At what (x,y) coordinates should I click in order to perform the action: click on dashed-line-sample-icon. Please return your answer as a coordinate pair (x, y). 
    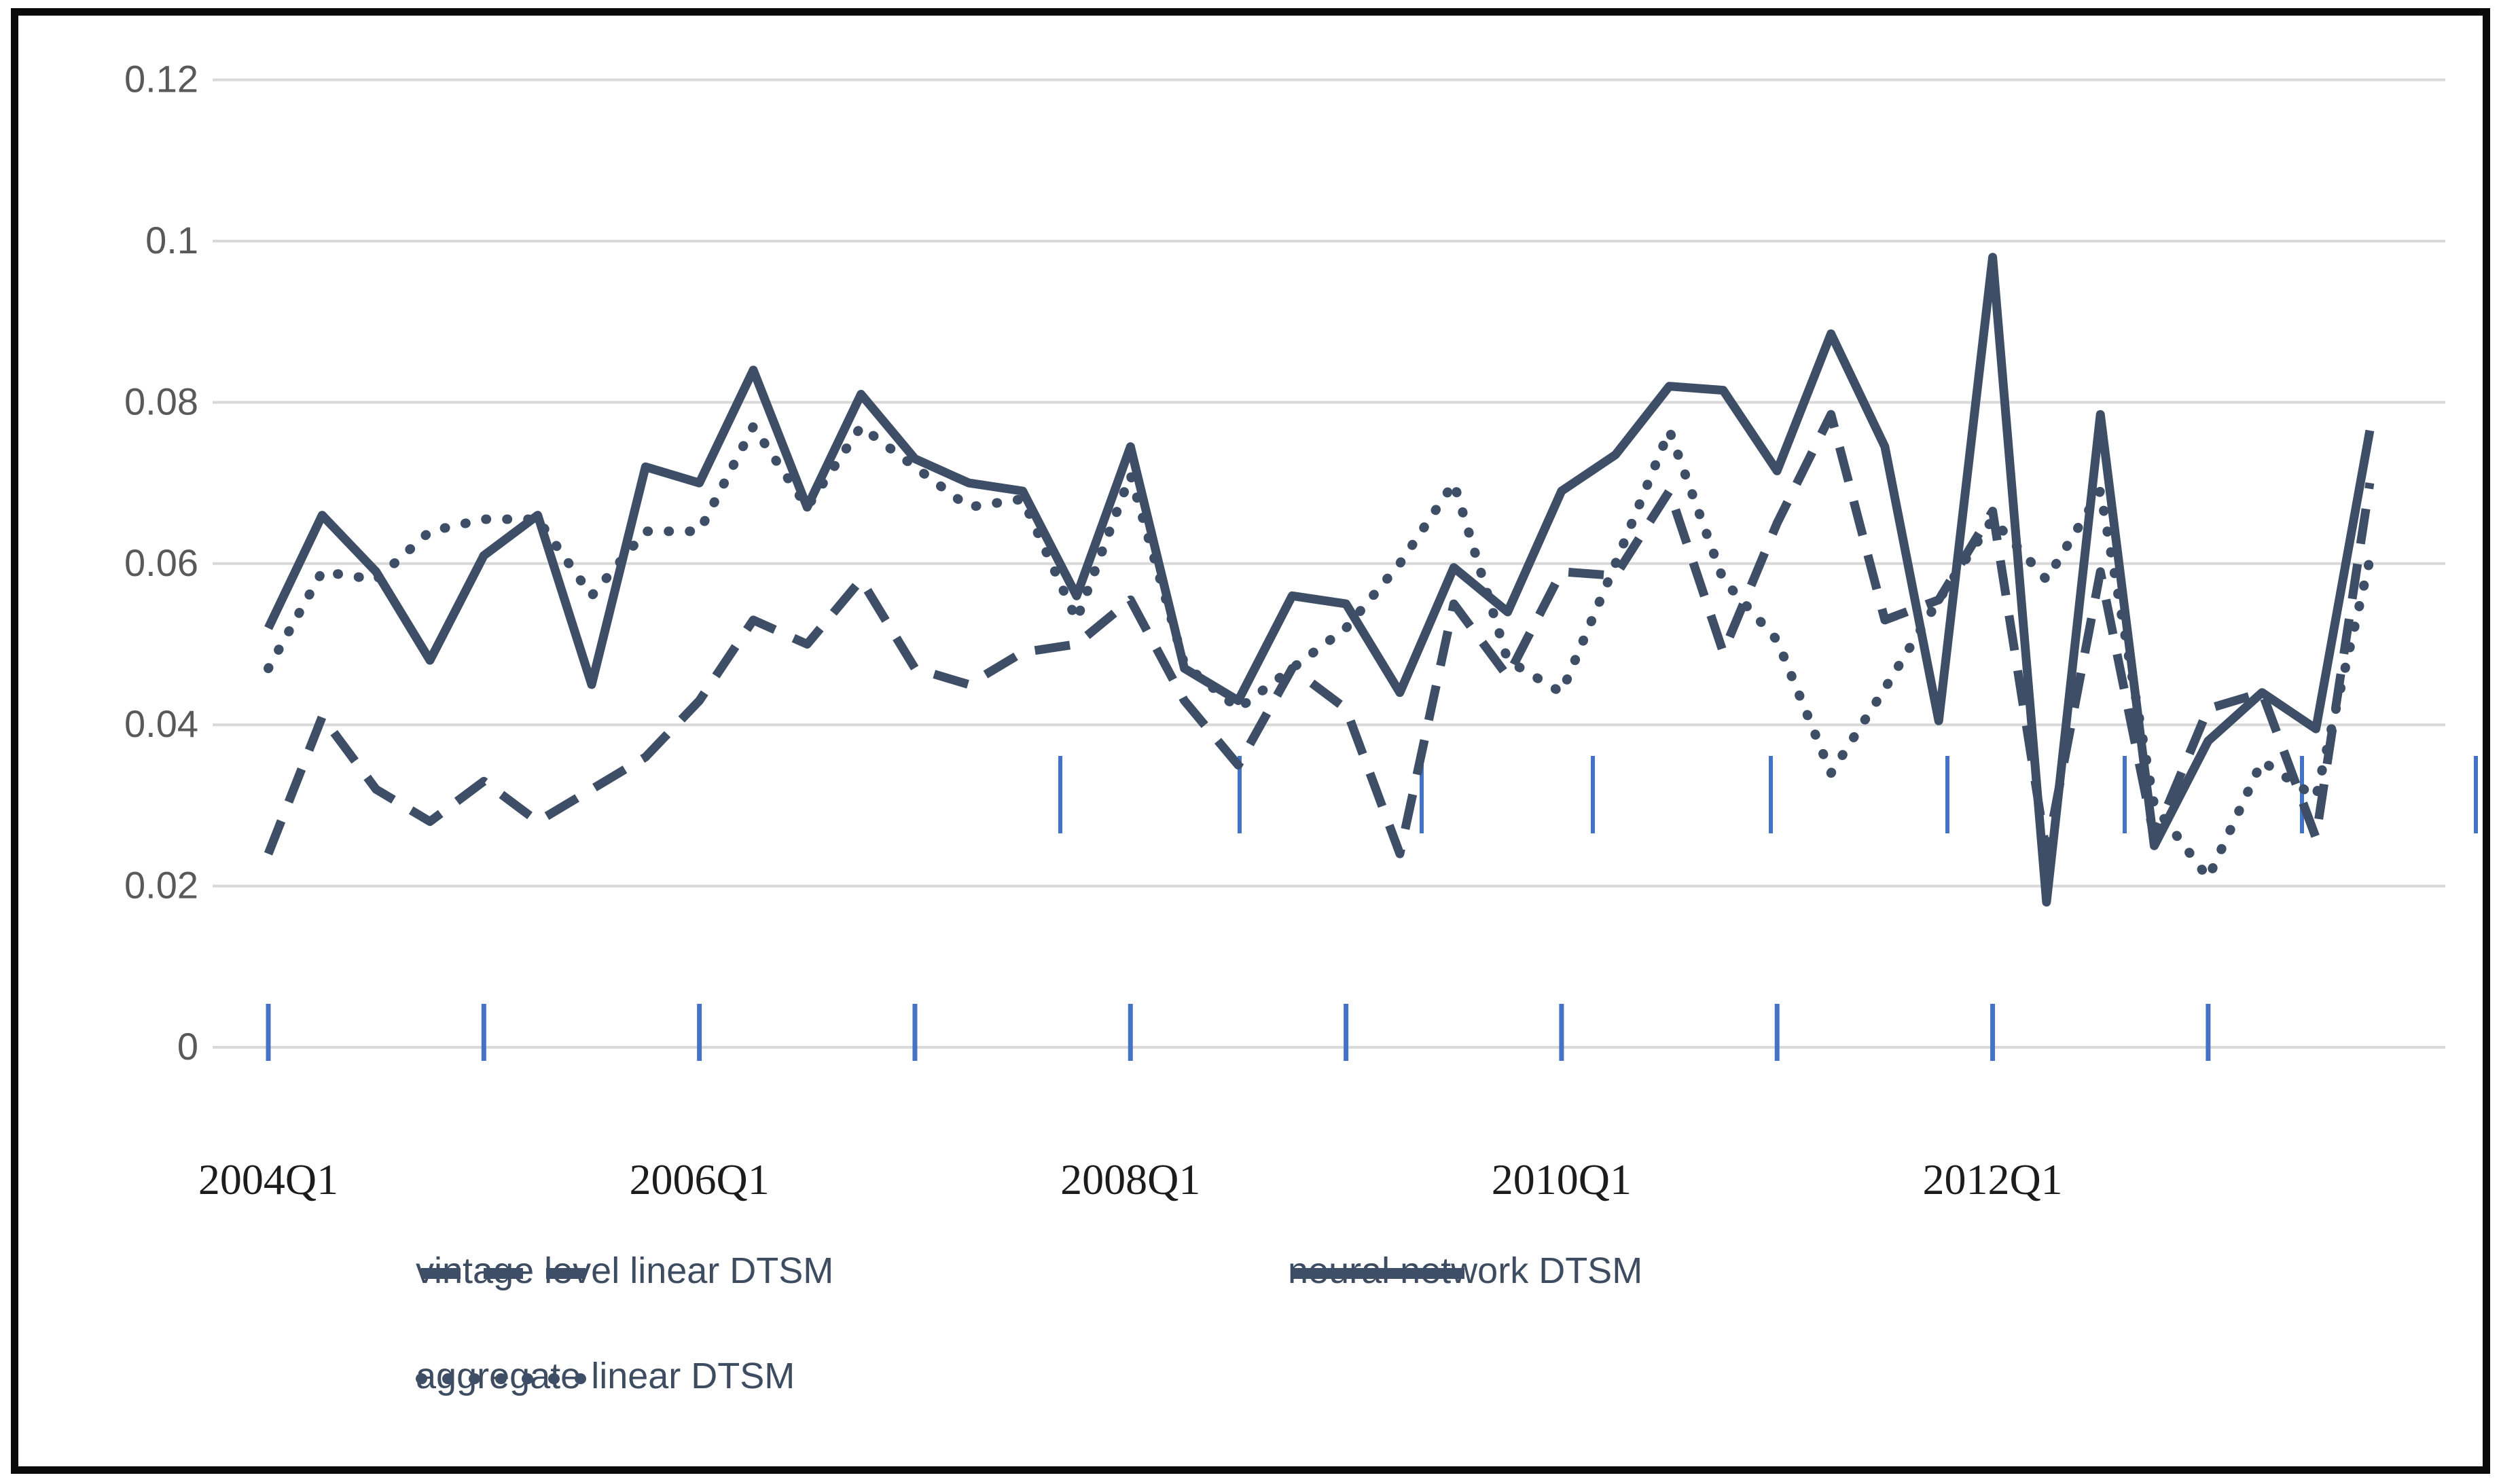
    Looking at the image, I should click on (506, 1273).